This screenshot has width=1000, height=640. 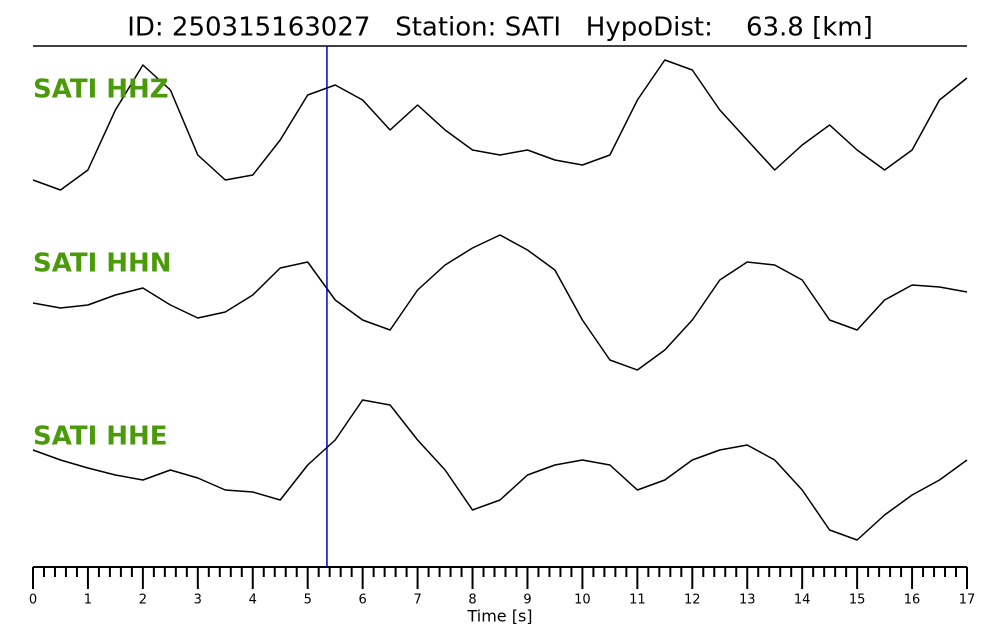 What do you see at coordinates (857, 600) in the screenshot?
I see `x-tick-label: 15` at bounding box center [857, 600].